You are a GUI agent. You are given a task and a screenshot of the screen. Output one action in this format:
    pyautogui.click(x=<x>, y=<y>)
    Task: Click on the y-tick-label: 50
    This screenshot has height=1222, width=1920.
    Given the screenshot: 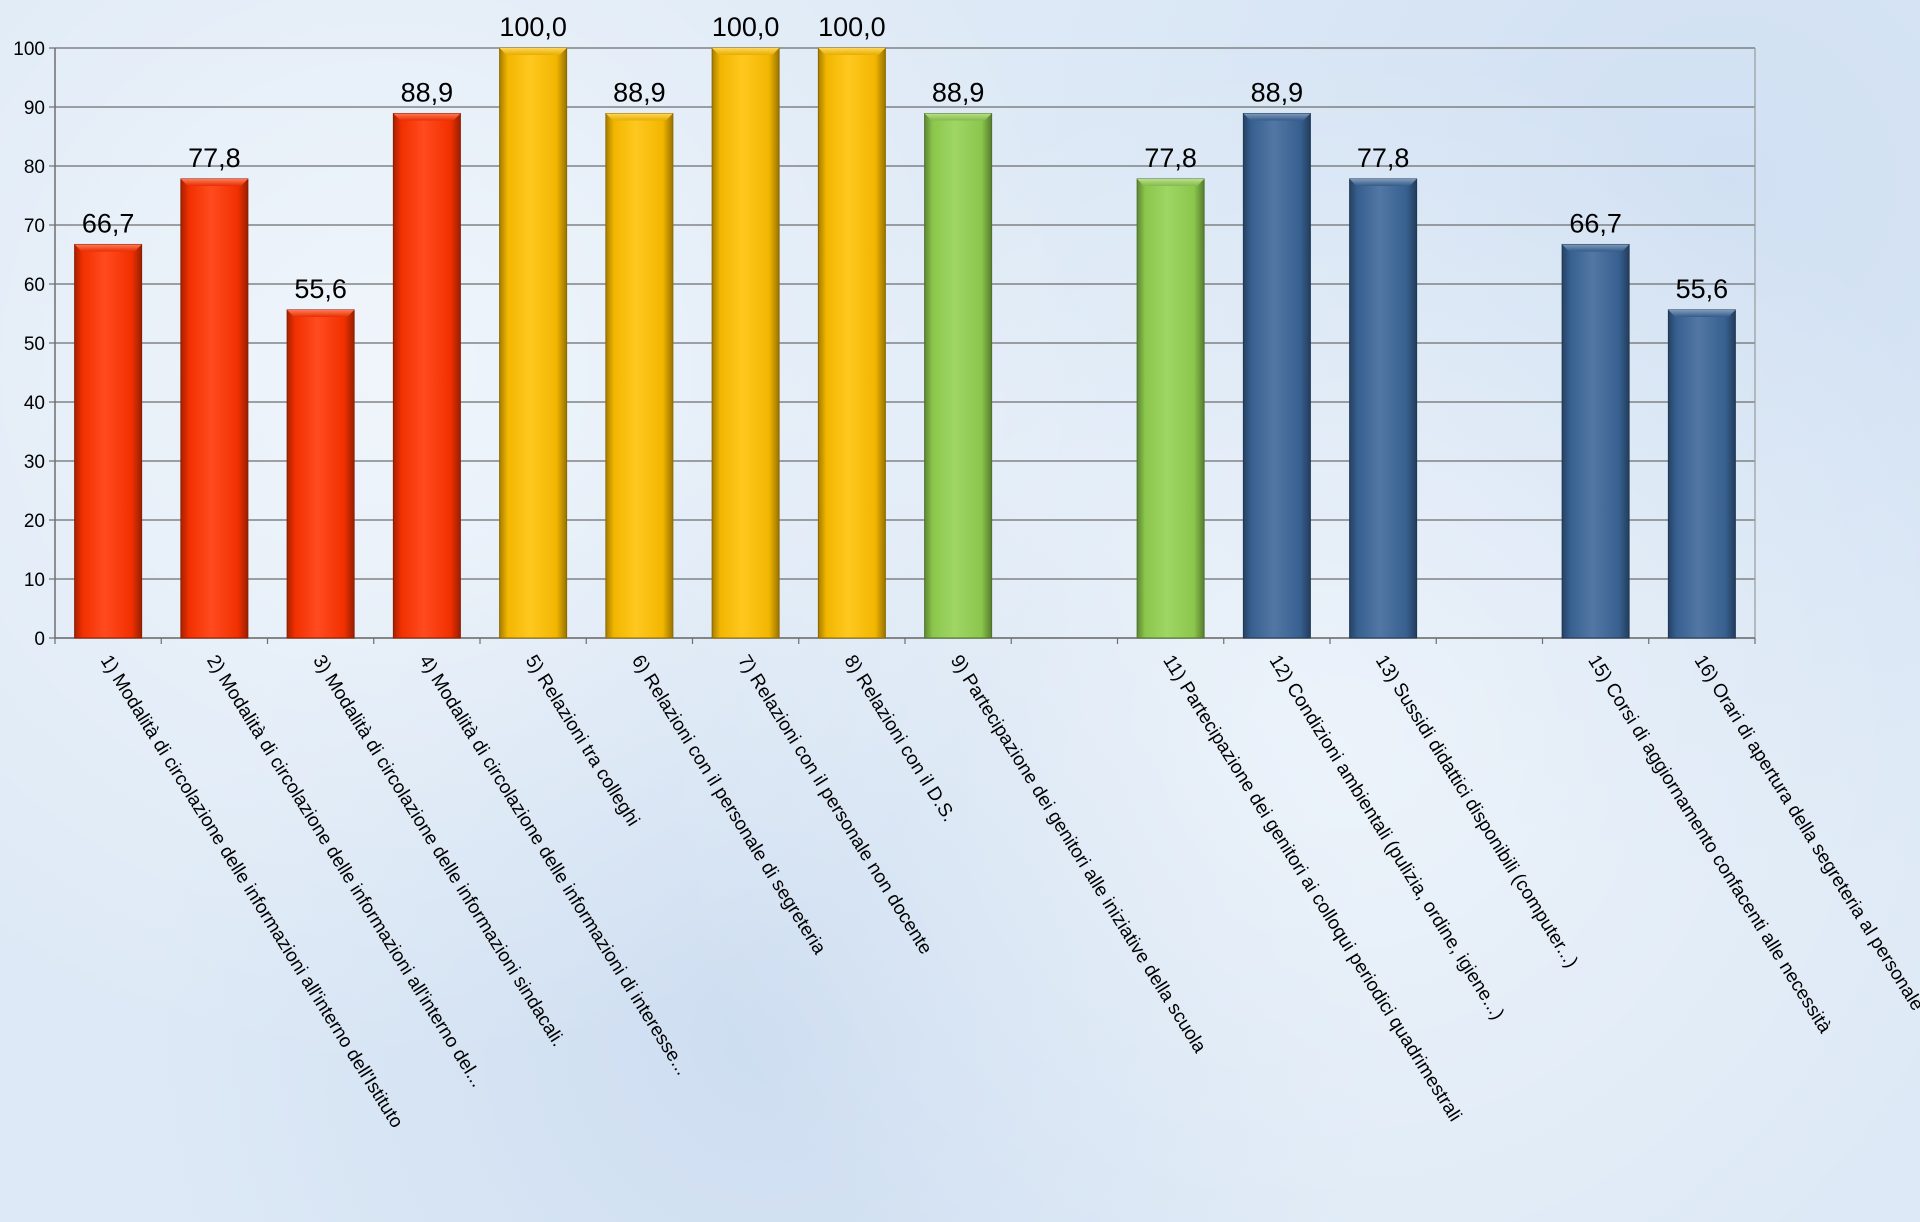 What is the action you would take?
    pyautogui.click(x=34, y=344)
    